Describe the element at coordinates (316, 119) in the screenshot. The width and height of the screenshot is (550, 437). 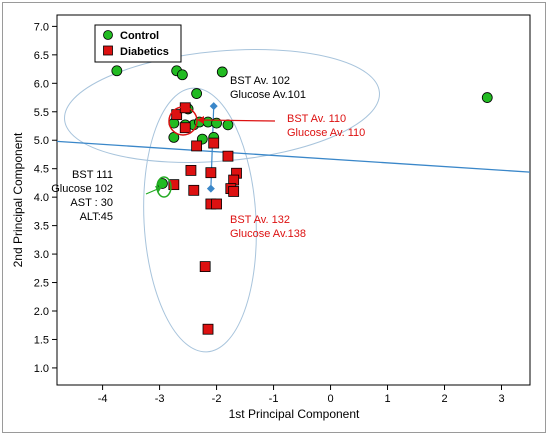
I see `annotation-line: BST Av. 110` at that location.